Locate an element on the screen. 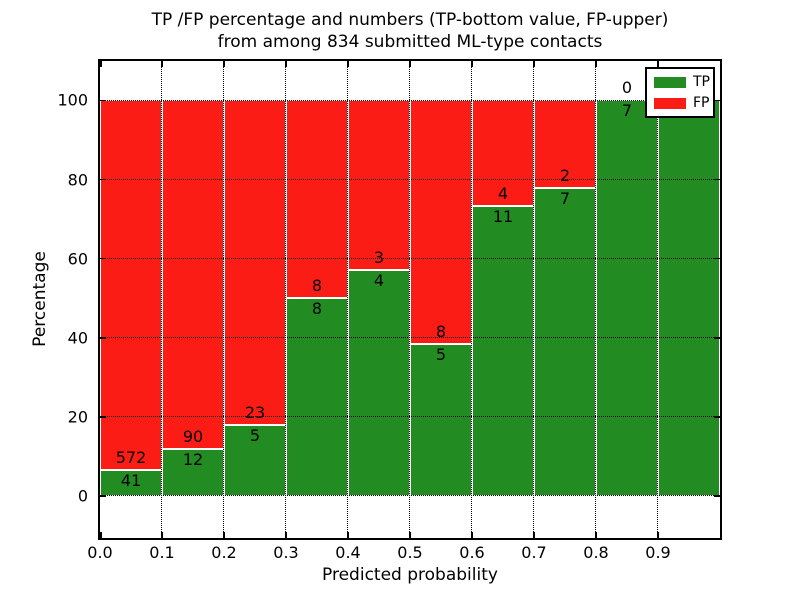 The height and width of the screenshot is (600, 800). x-axis-label: Predicted probability is located at coordinates (410, 575).